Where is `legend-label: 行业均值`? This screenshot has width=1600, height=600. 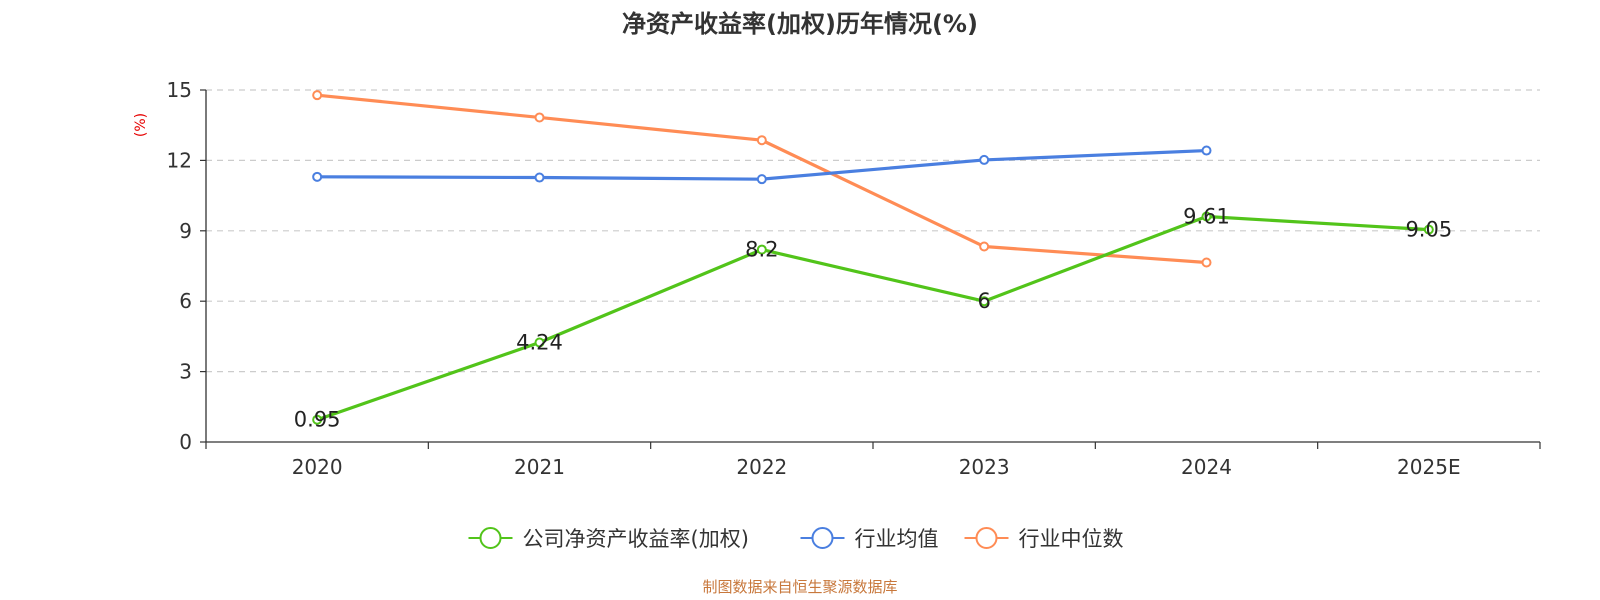
legend-label: 行业均值 is located at coordinates (897, 539).